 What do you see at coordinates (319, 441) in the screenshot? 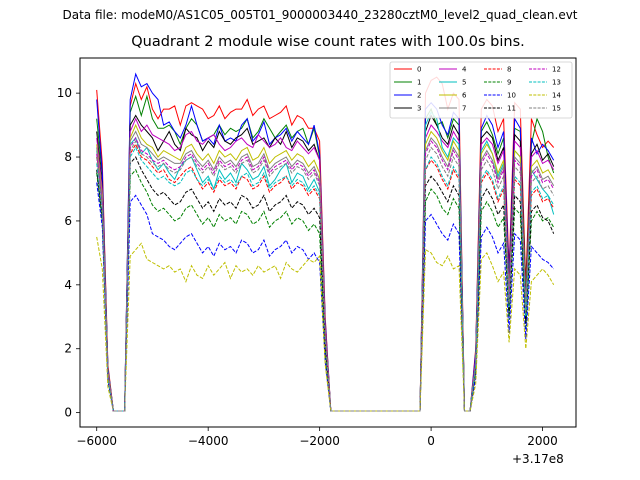
I see `x-tick-label: −2000` at bounding box center [319, 441].